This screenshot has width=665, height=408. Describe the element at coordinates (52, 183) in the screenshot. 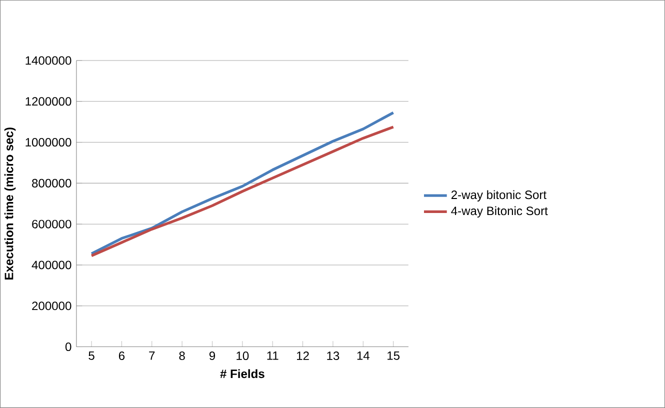

I see `y-tick-label: 800000` at that location.